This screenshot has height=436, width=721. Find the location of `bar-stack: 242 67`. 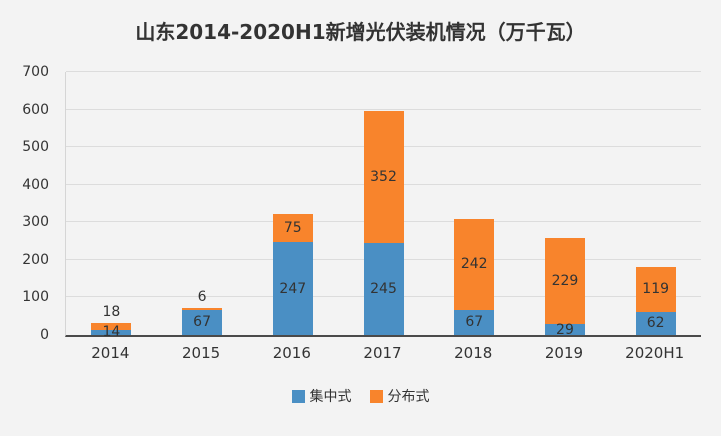

bar-stack: 242 67 is located at coordinates (474, 203).